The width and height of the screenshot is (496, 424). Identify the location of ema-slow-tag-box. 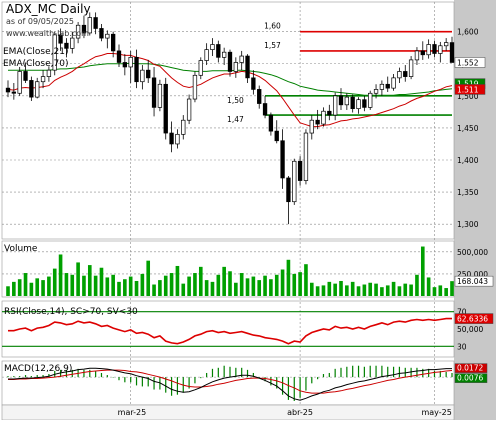
(470, 89).